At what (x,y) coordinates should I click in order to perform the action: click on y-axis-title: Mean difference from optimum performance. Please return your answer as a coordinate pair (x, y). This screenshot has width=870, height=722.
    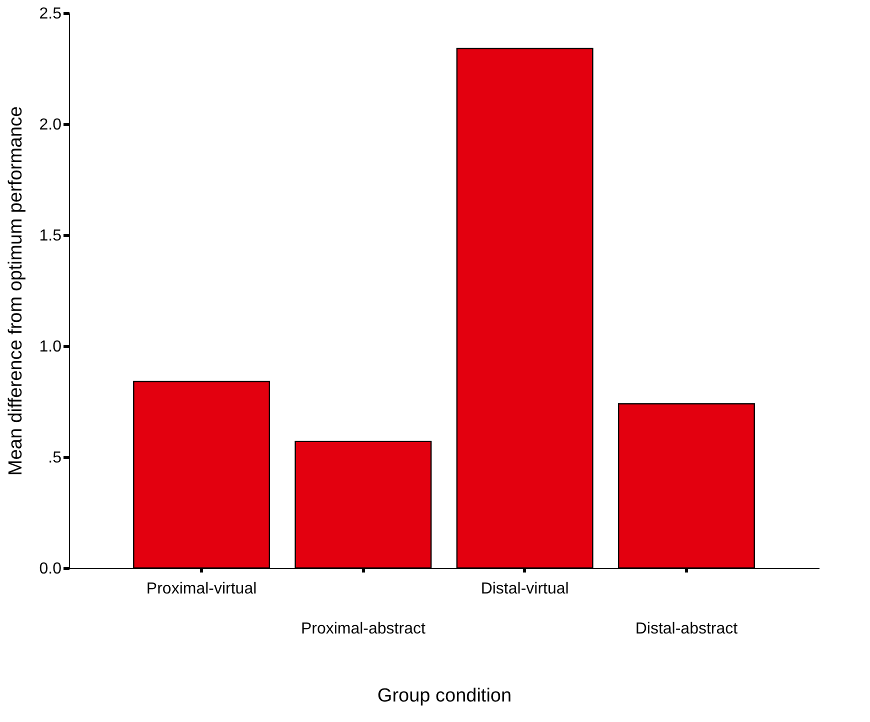
    Looking at the image, I should click on (15, 291).